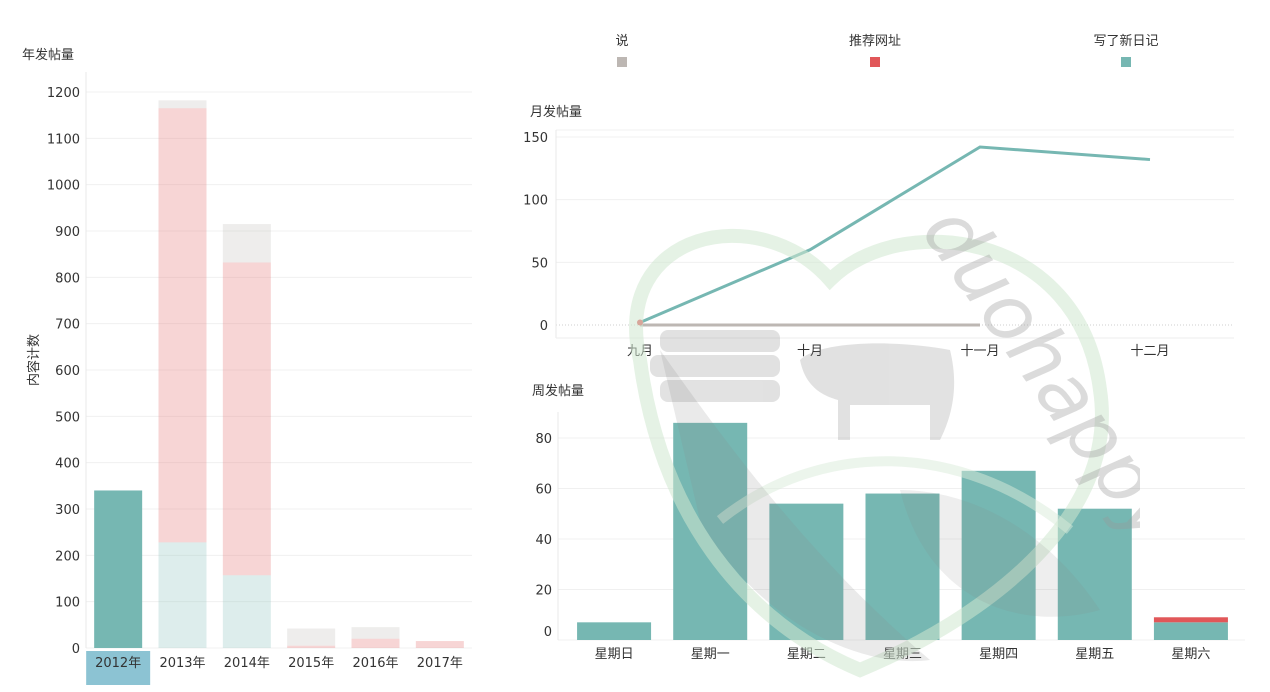 Image resolution: width=1270 pixels, height=692 pixels. What do you see at coordinates (1126, 62) in the screenshot?
I see `legend-swatch-diary` at bounding box center [1126, 62].